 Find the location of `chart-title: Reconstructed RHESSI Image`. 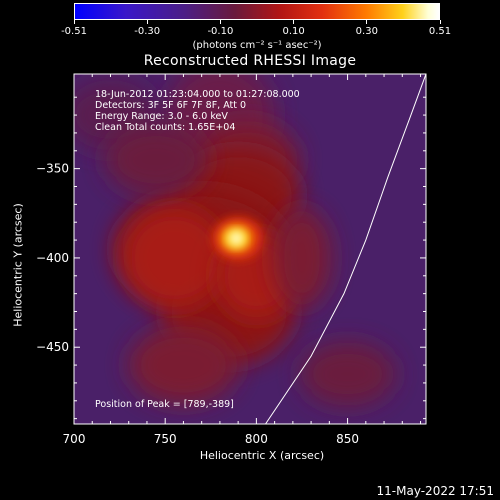

chart-title: Reconstructed RHESSI Image is located at coordinates (250, 61).